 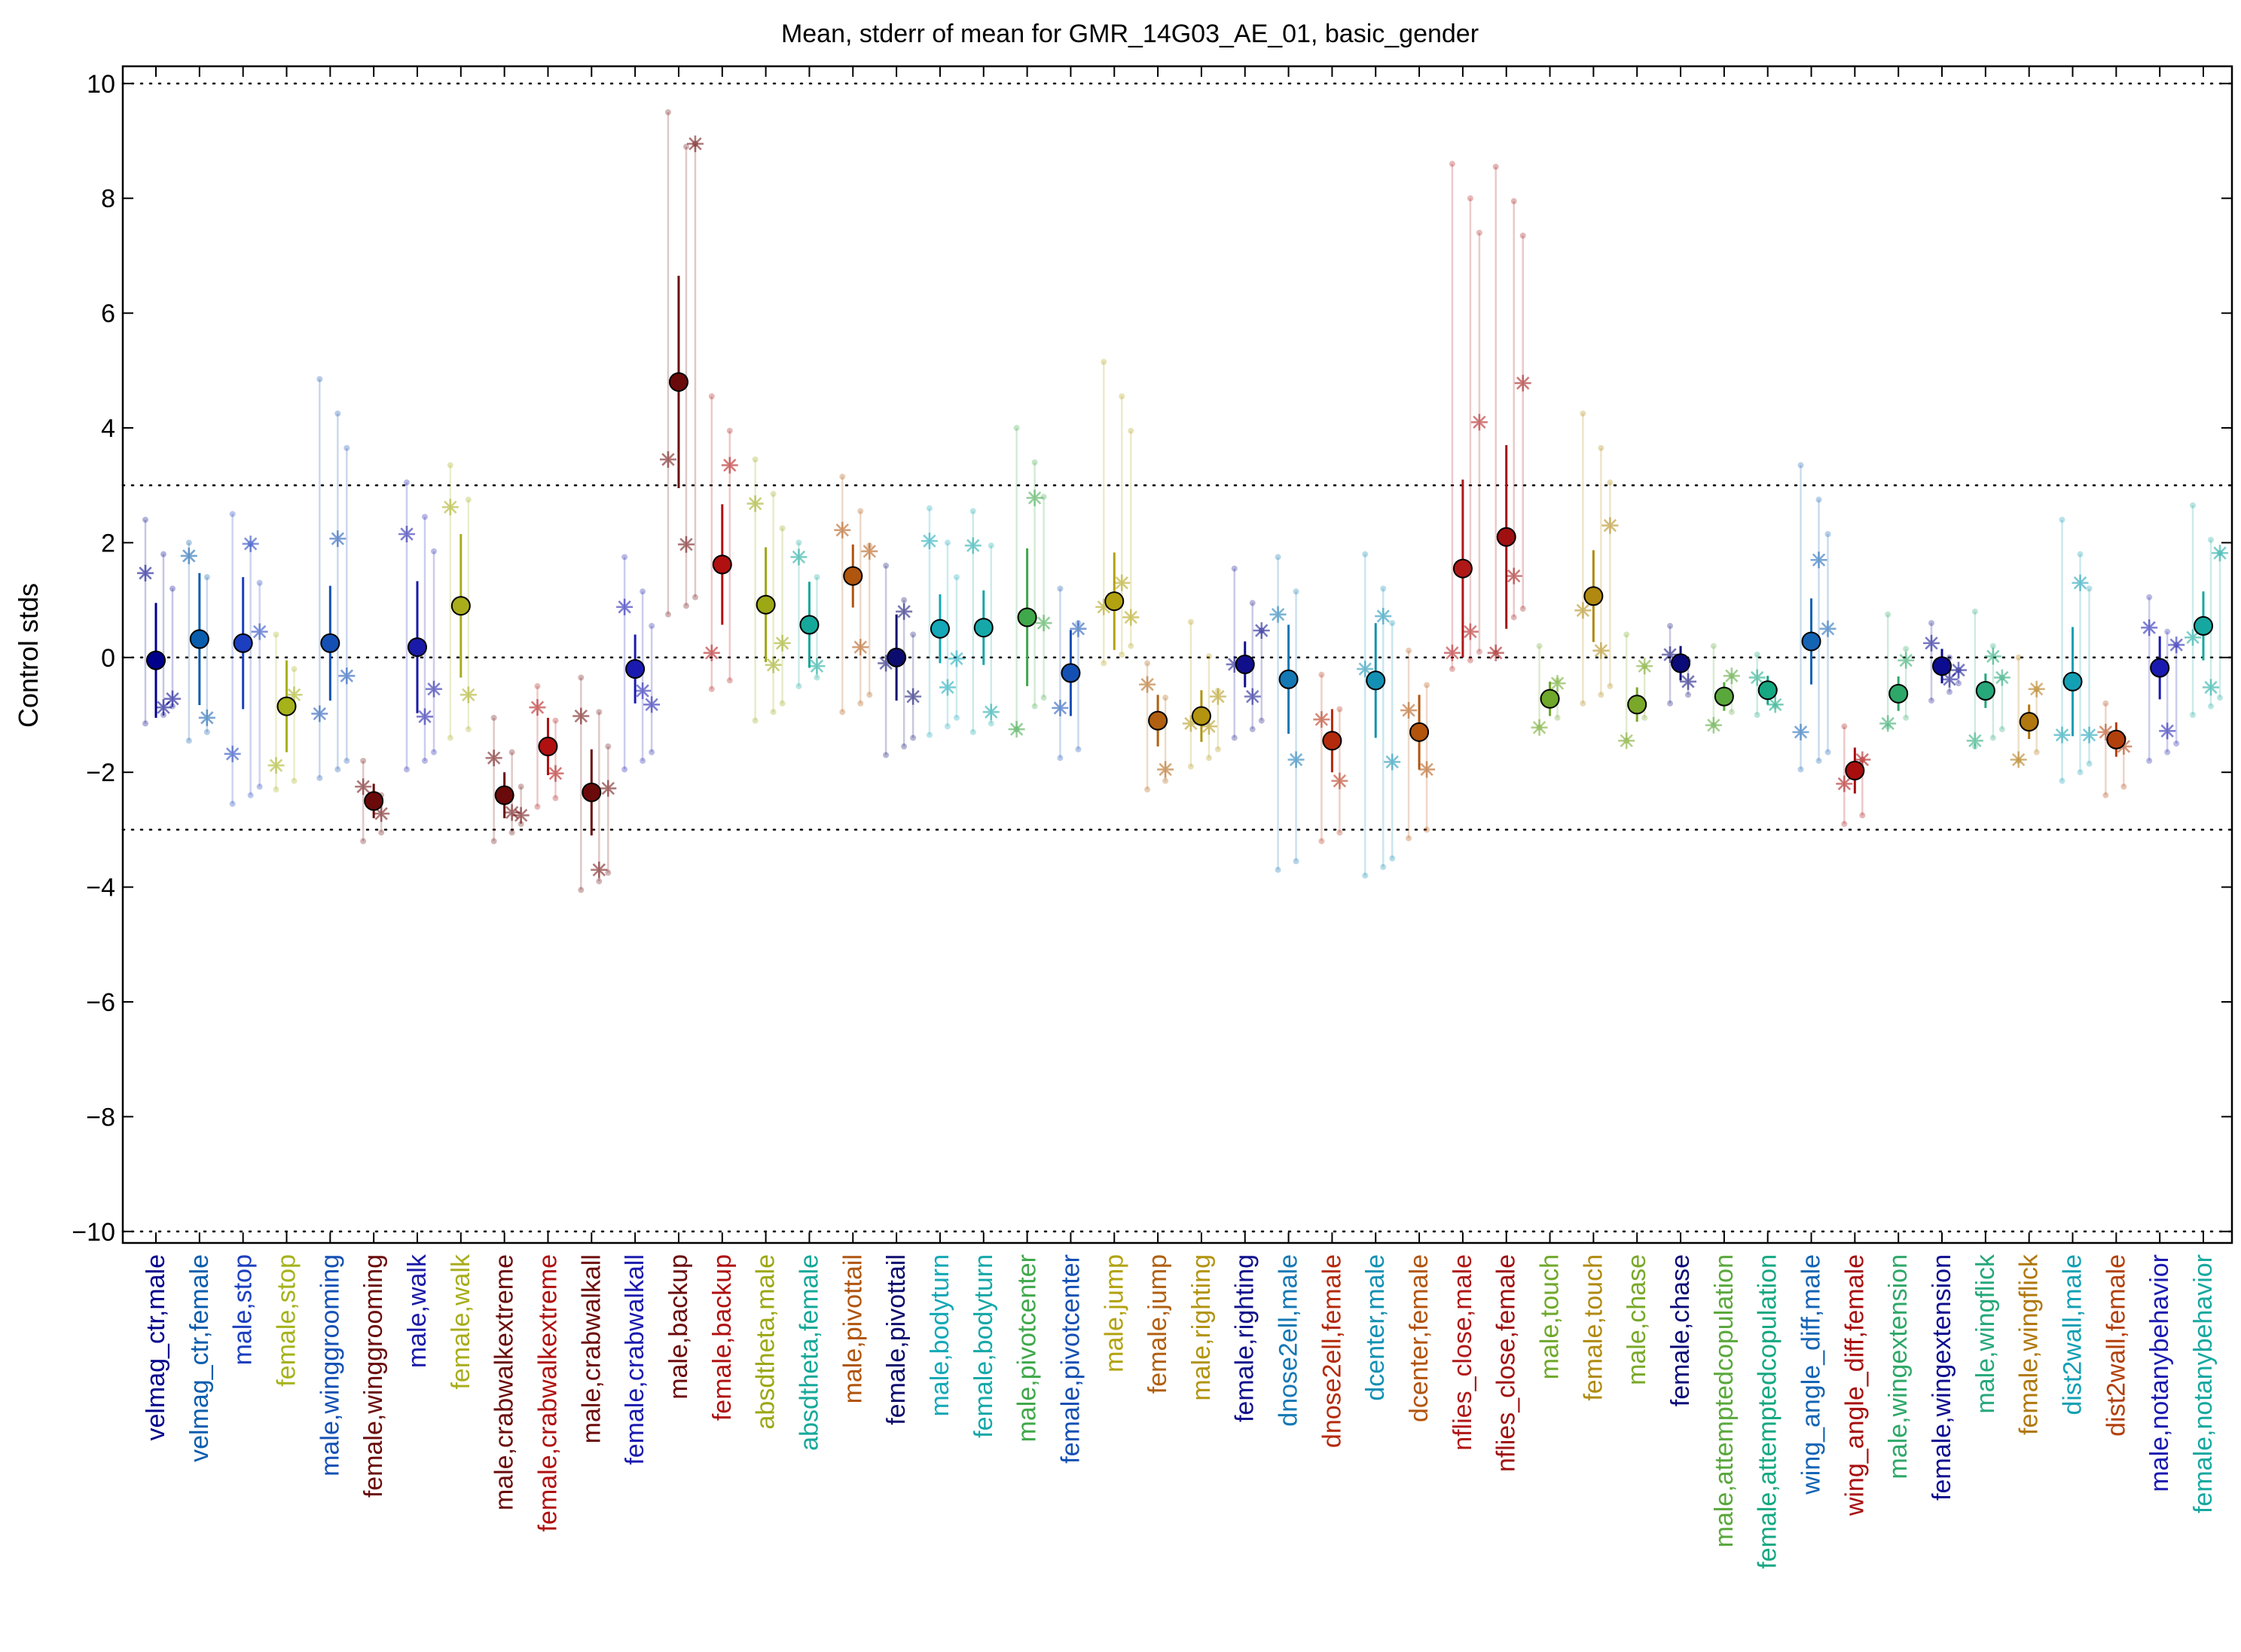 What do you see at coordinates (1854, 1385) in the screenshot?
I see `x-tick-label: wing_angle_diff,female` at bounding box center [1854, 1385].